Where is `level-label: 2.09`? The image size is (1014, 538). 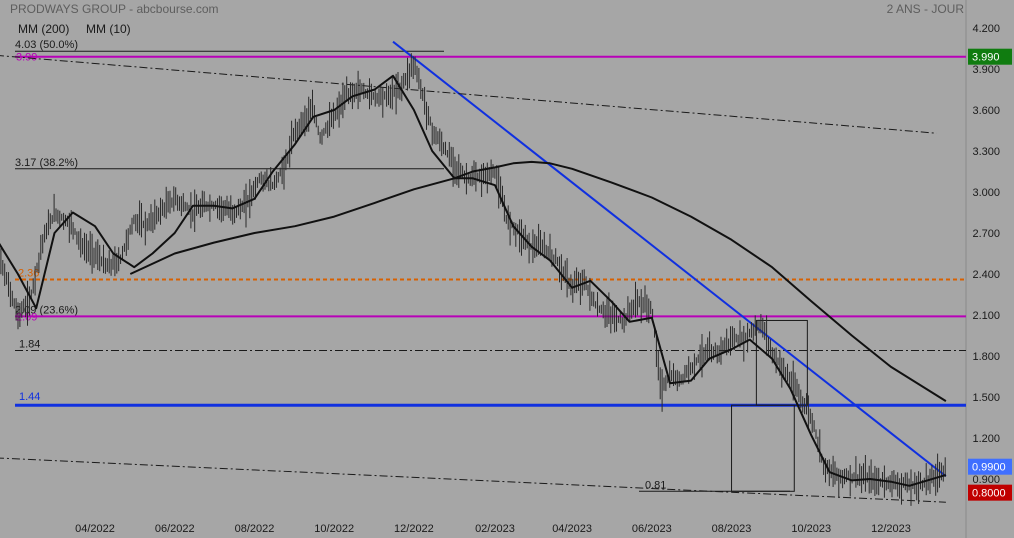
level-label: 2.09 is located at coordinates (26, 317).